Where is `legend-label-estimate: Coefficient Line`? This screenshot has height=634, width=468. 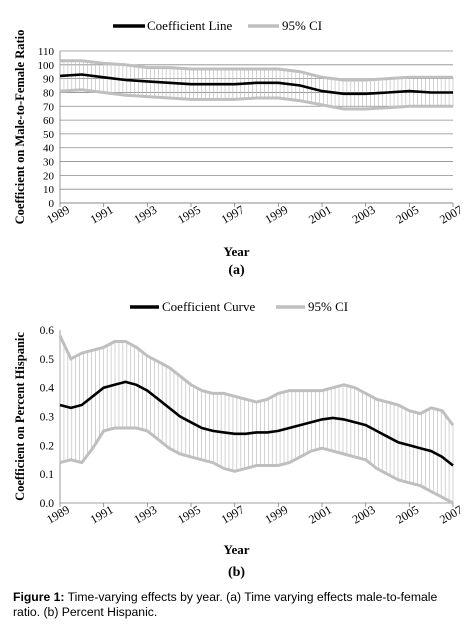 legend-label-estimate: Coefficient Line is located at coordinates (190, 25).